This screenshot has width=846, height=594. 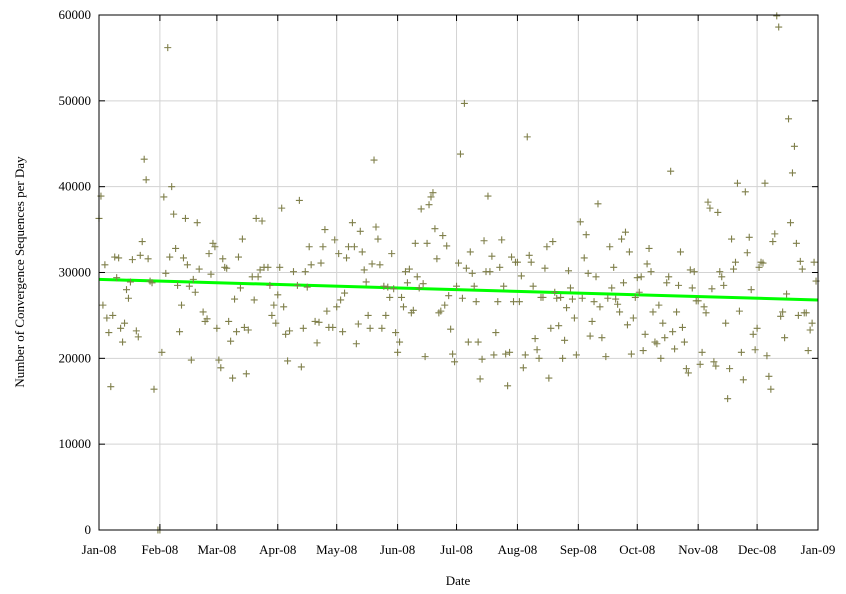 I want to click on x-tick-label: Aug-08, so click(x=518, y=549).